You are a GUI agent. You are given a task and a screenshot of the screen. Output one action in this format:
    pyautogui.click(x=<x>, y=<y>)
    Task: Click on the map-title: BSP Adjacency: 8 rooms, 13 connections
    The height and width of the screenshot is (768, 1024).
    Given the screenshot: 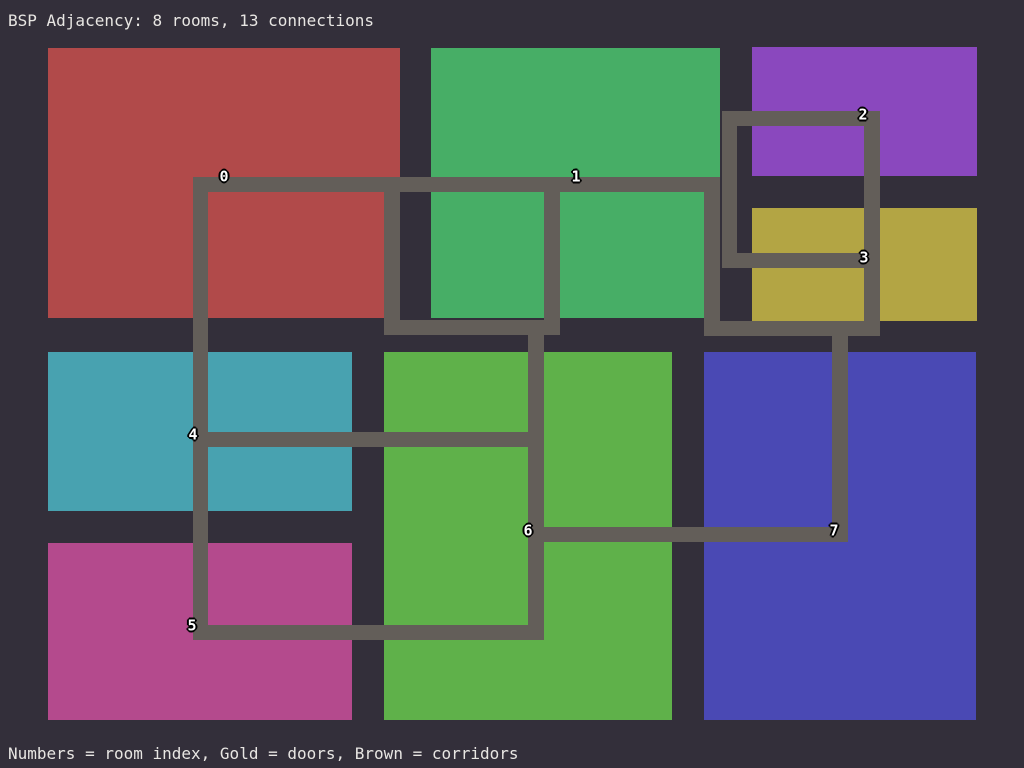 What is the action you would take?
    pyautogui.click(x=191, y=20)
    